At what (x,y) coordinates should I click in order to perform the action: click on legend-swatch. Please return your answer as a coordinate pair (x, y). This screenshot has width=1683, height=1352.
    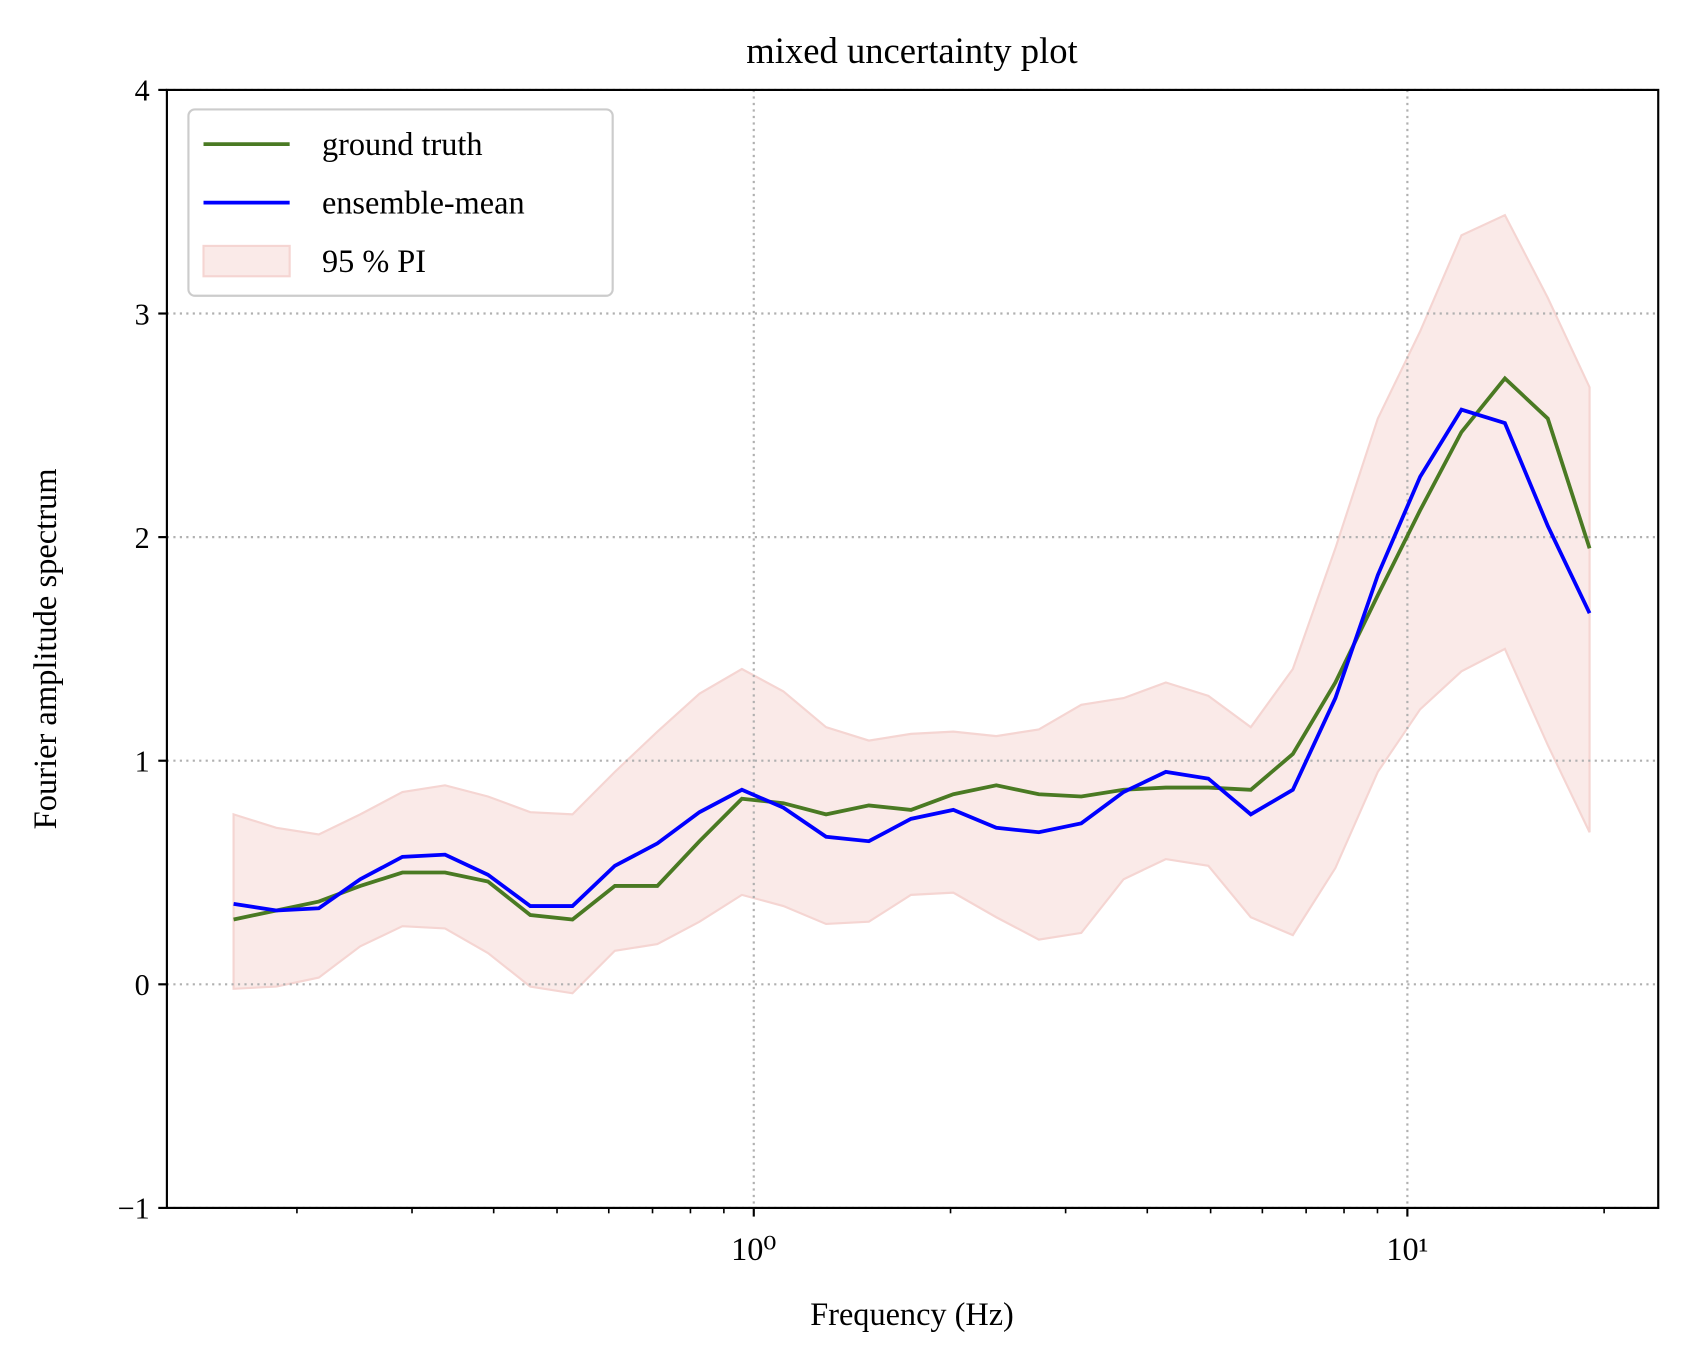
    Looking at the image, I should click on (246, 261).